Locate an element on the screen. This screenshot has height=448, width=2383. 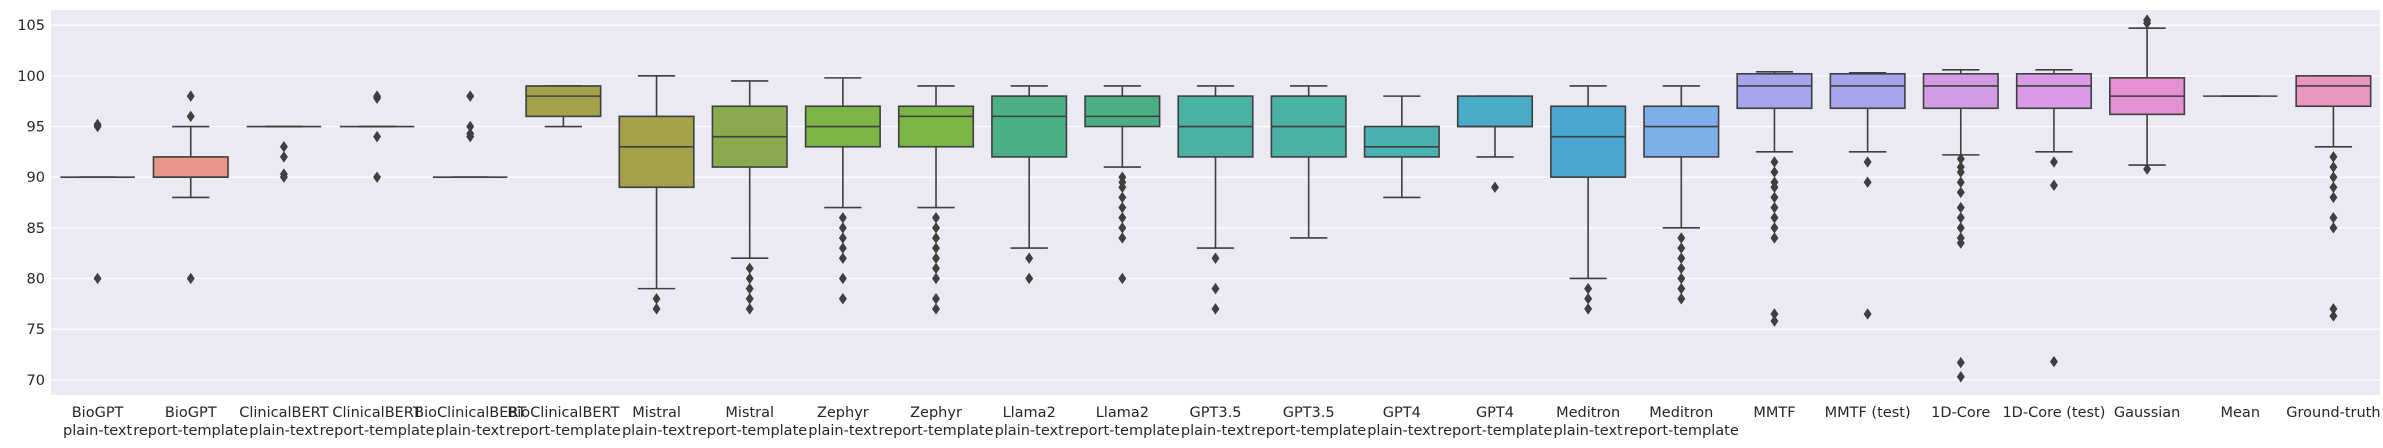
y-tick-label: 80 is located at coordinates (36, 279).